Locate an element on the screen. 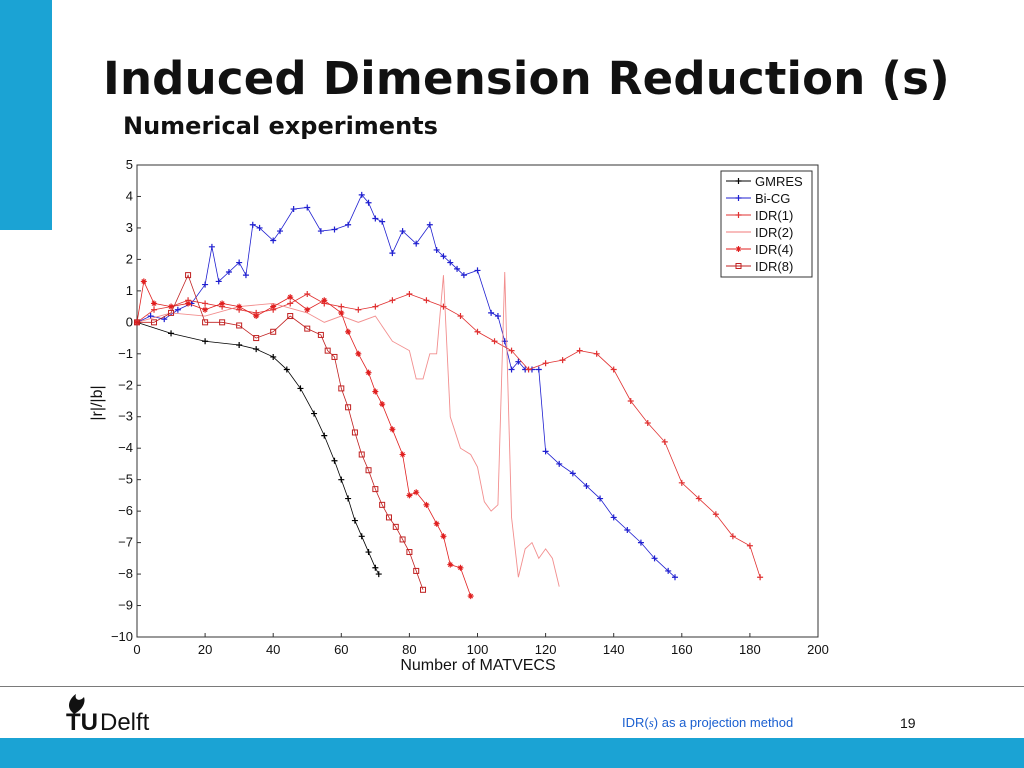  y-axis-label: |r|/|b| is located at coordinates (97, 402).